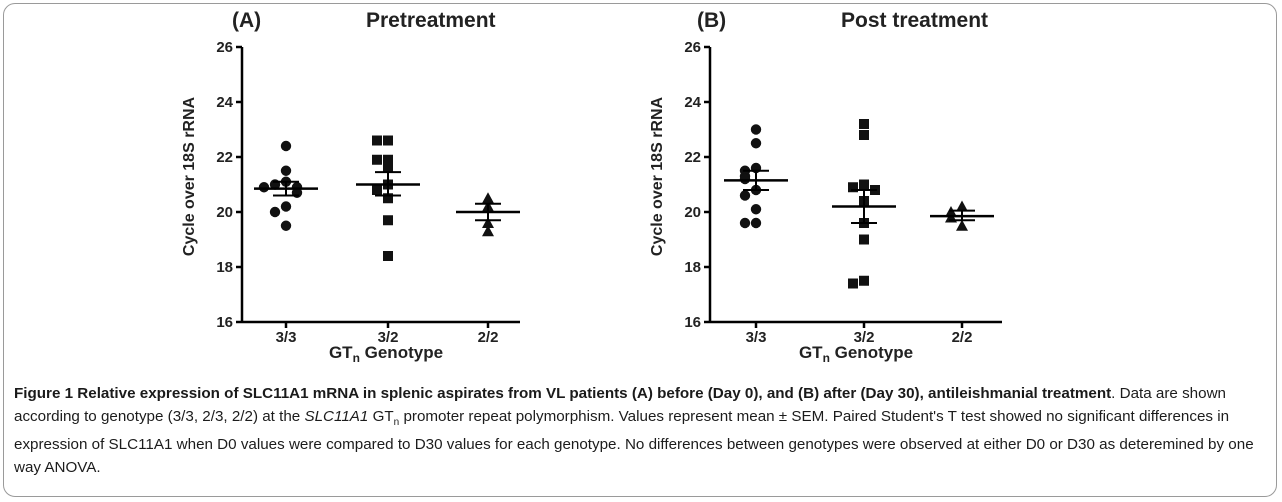  Describe the element at coordinates (396, 422) in the screenshot. I see `caption-gt-sub: n` at that location.